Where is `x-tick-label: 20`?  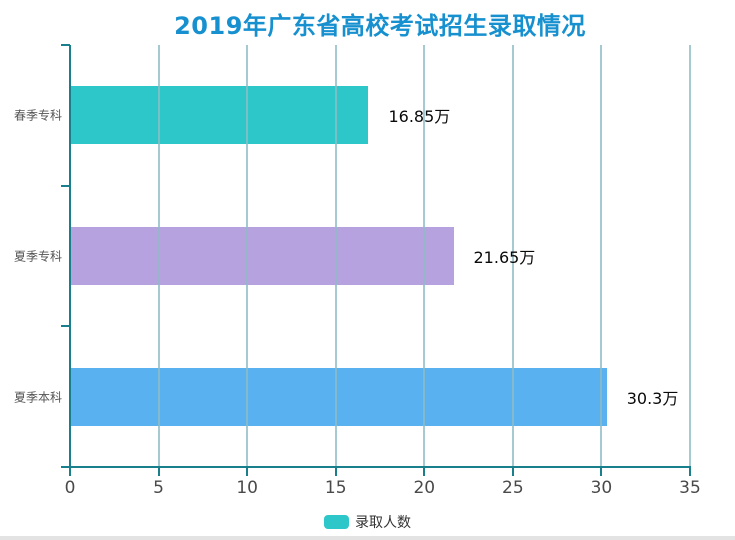 x-tick-label: 20 is located at coordinates (424, 488).